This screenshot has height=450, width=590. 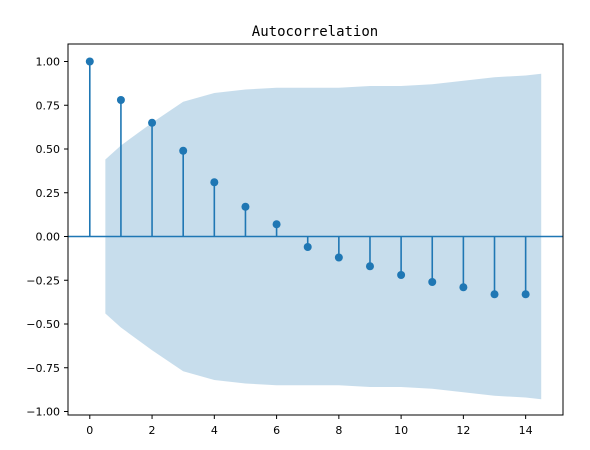 I want to click on x-tick-label: 6, so click(x=276, y=430).